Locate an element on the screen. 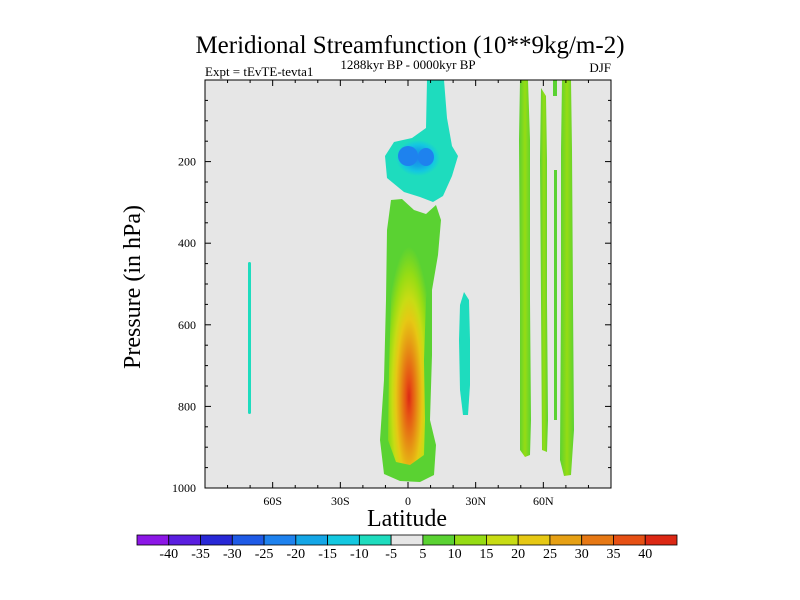 This screenshot has height=600, width=800. colorbar-label: -35 is located at coordinates (200, 554).